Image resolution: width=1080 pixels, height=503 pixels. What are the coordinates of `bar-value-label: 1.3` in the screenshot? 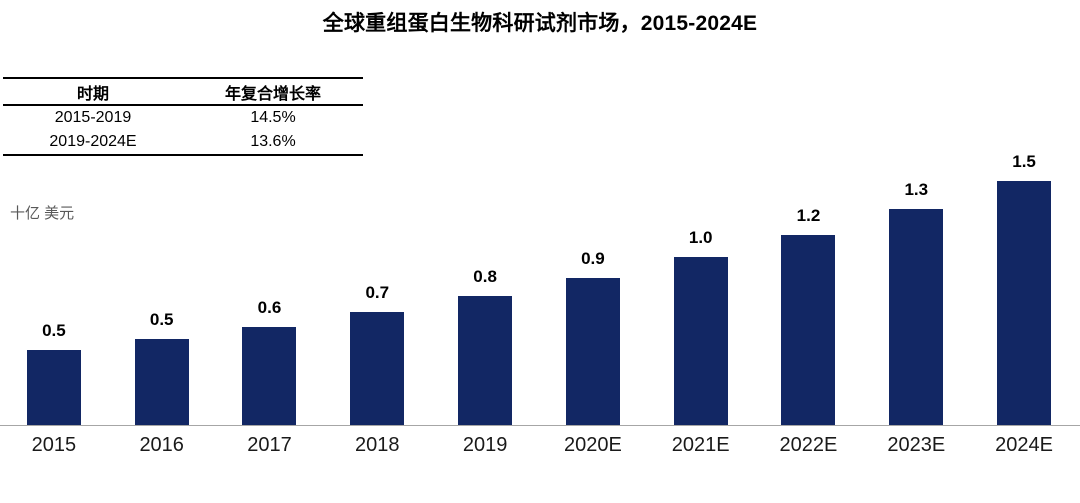 It's located at (916, 189).